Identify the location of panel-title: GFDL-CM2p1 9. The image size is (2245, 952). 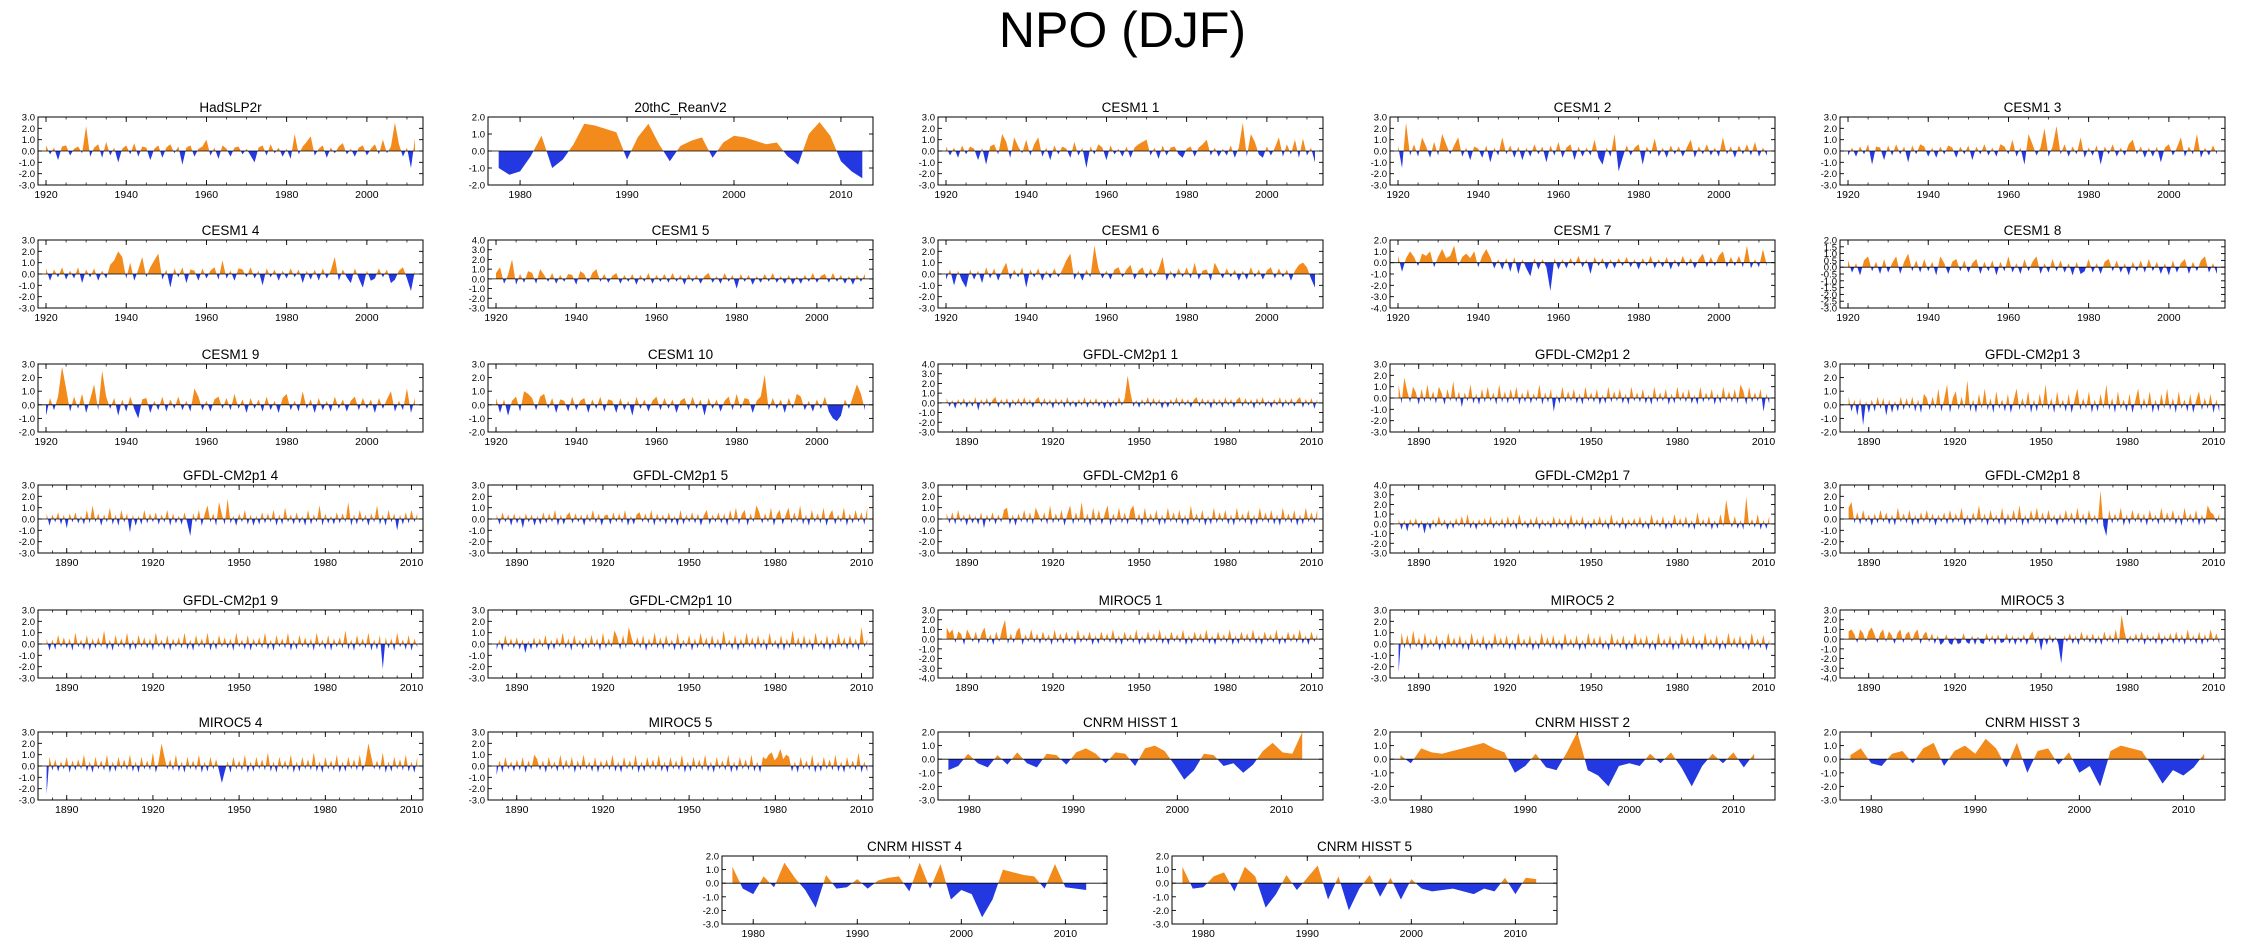
(230, 600).